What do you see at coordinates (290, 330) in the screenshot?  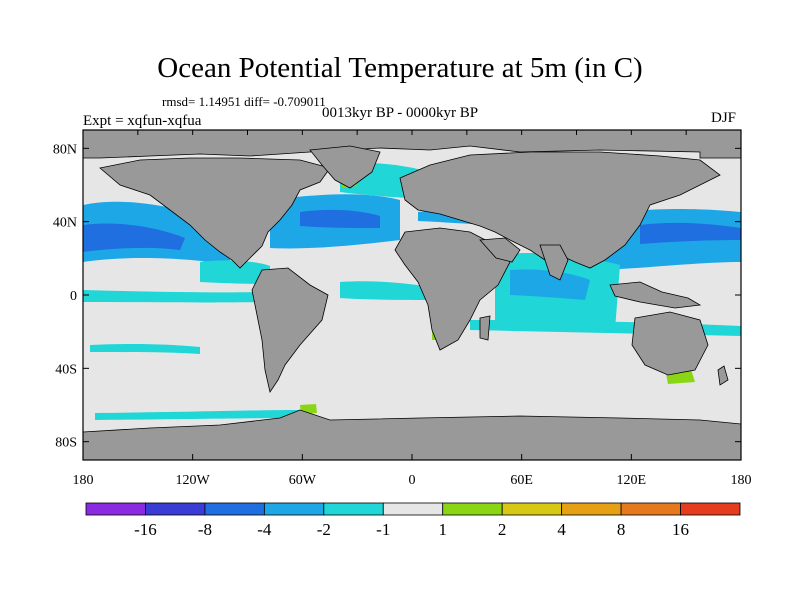 I see `south-america` at bounding box center [290, 330].